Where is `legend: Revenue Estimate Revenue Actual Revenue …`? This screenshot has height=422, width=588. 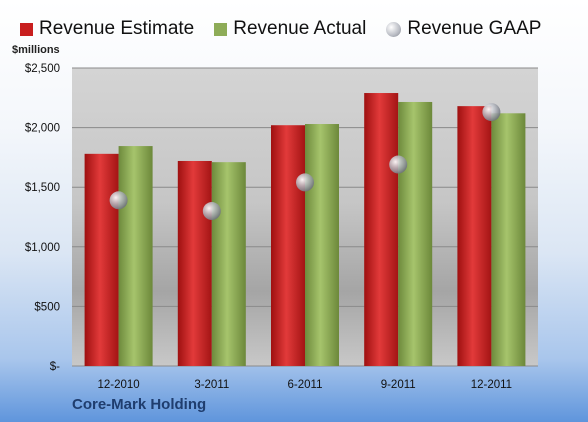 legend: Revenue Estimate Revenue Actual Revenue … is located at coordinates (290, 29).